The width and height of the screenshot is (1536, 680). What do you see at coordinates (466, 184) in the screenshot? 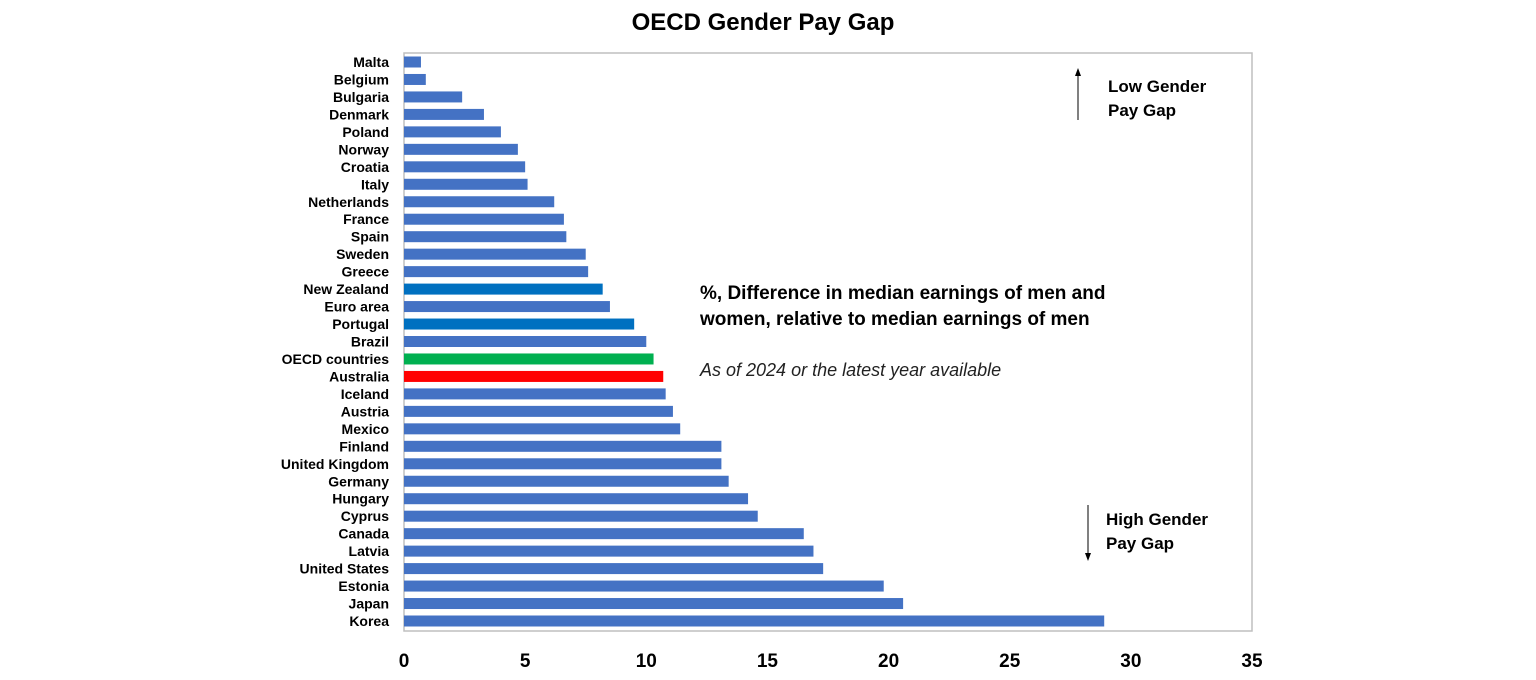
I see `bar-italy` at bounding box center [466, 184].